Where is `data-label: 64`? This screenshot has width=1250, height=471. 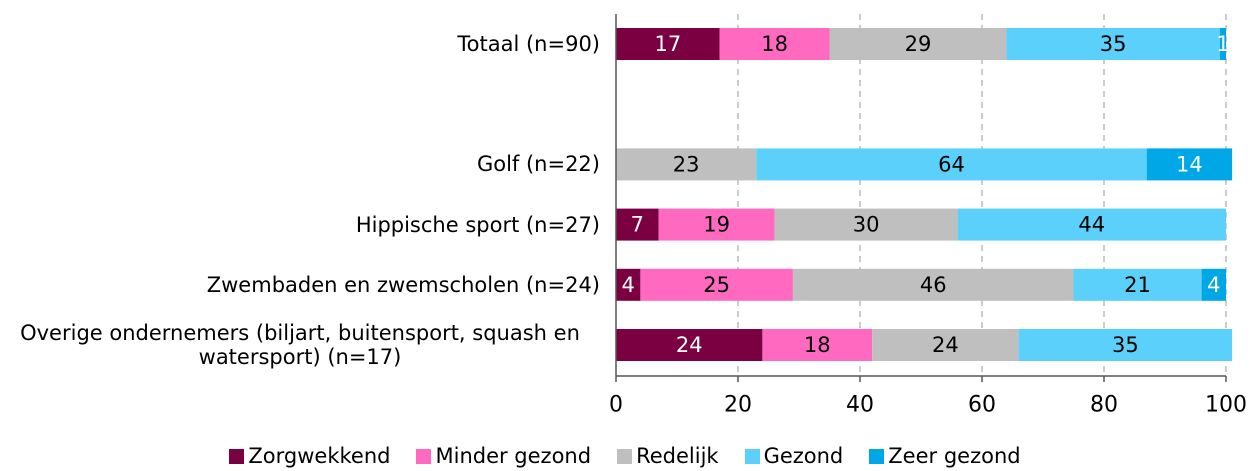 data-label: 64 is located at coordinates (951, 164).